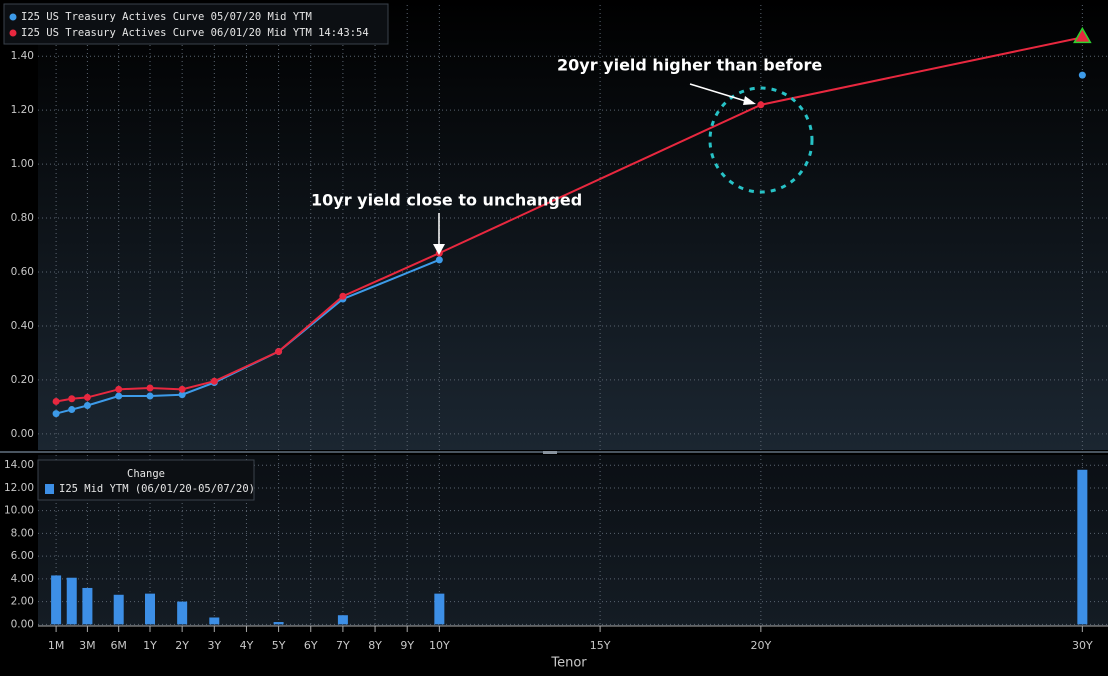 The image size is (1108, 676). Describe the element at coordinates (157, 489) in the screenshot. I see `legend-label: I25 Mid YTM (06/01/20-05/07/20)` at that location.